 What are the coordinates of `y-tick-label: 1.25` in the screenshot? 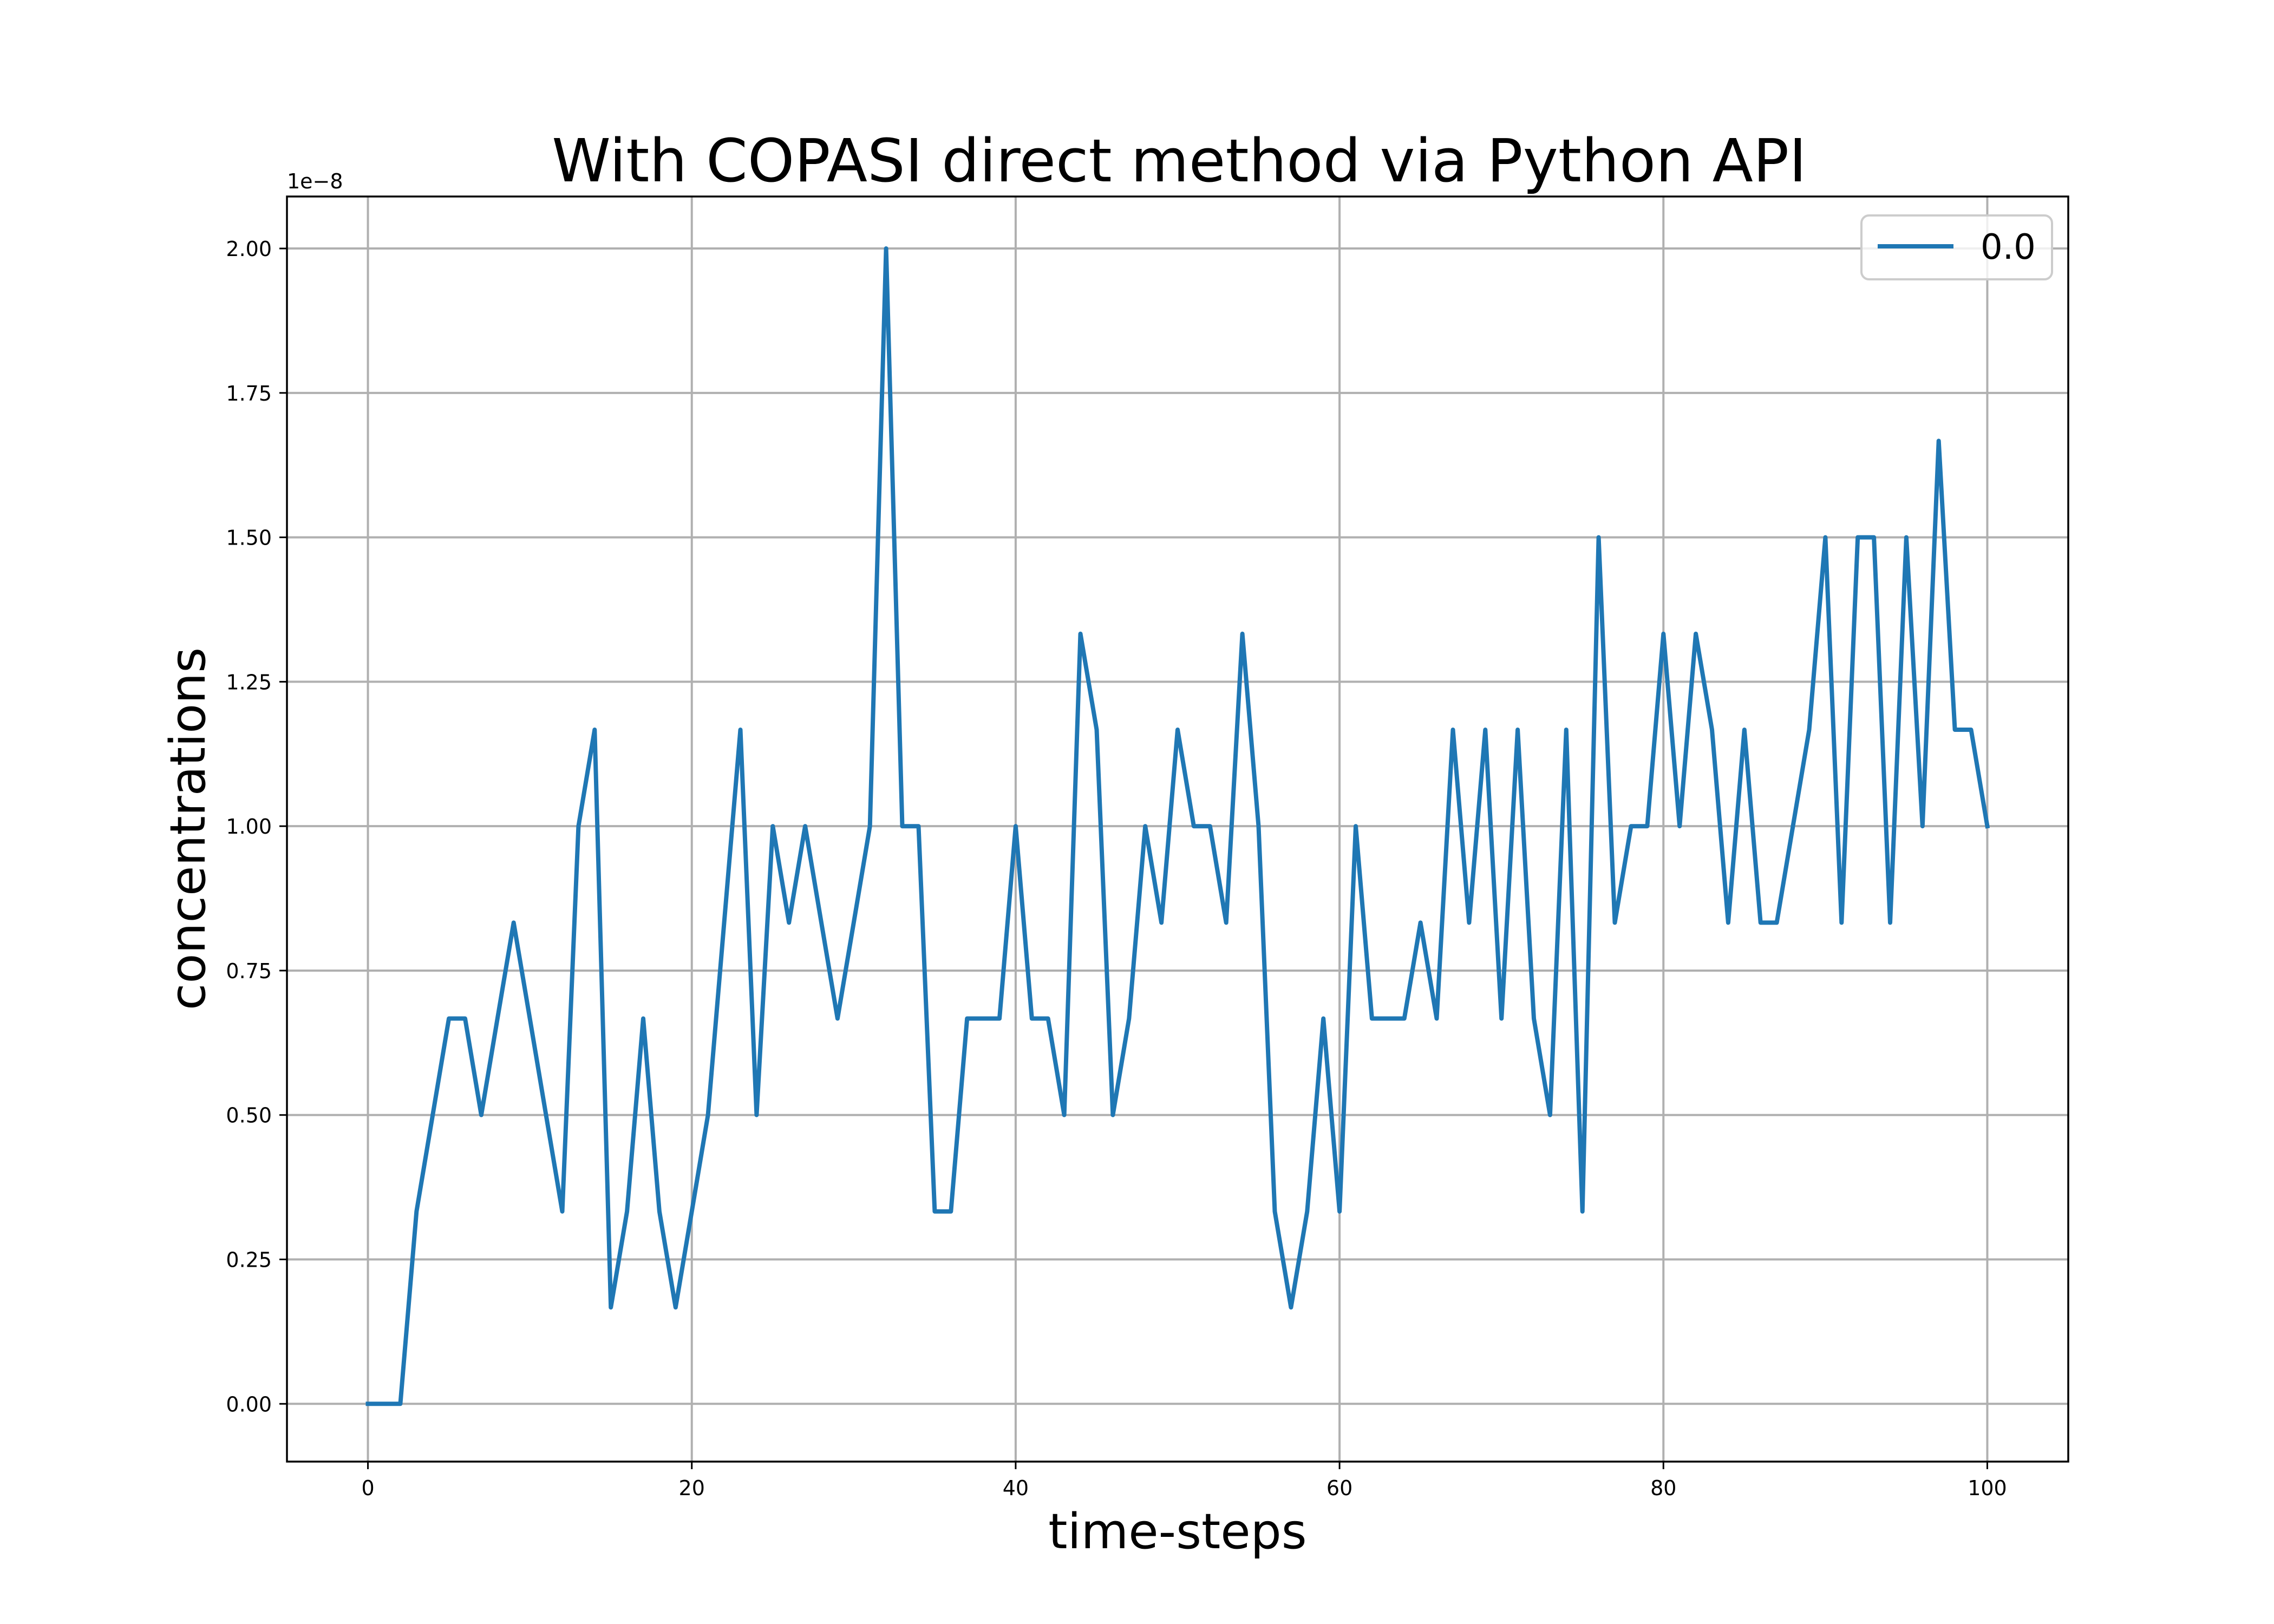 It's located at (249, 682).